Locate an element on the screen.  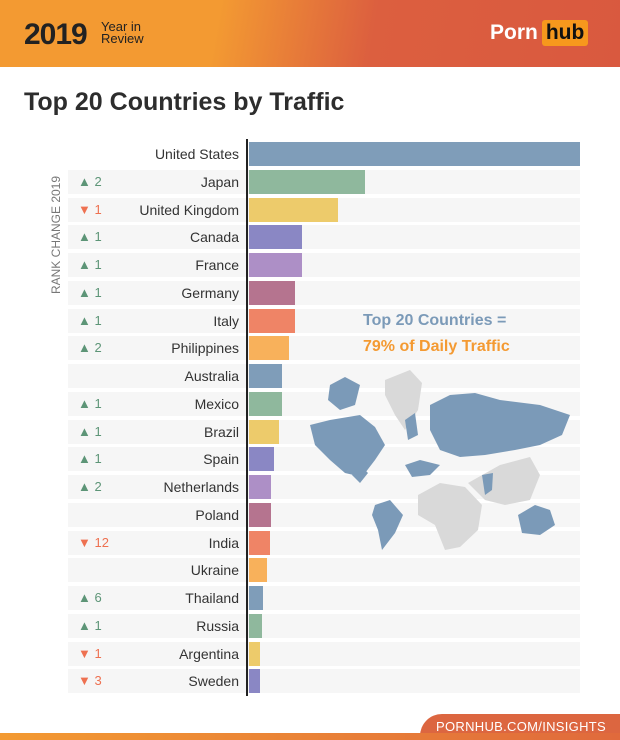
rank-change-down: ▼ 12 is located at coordinates (98, 542).